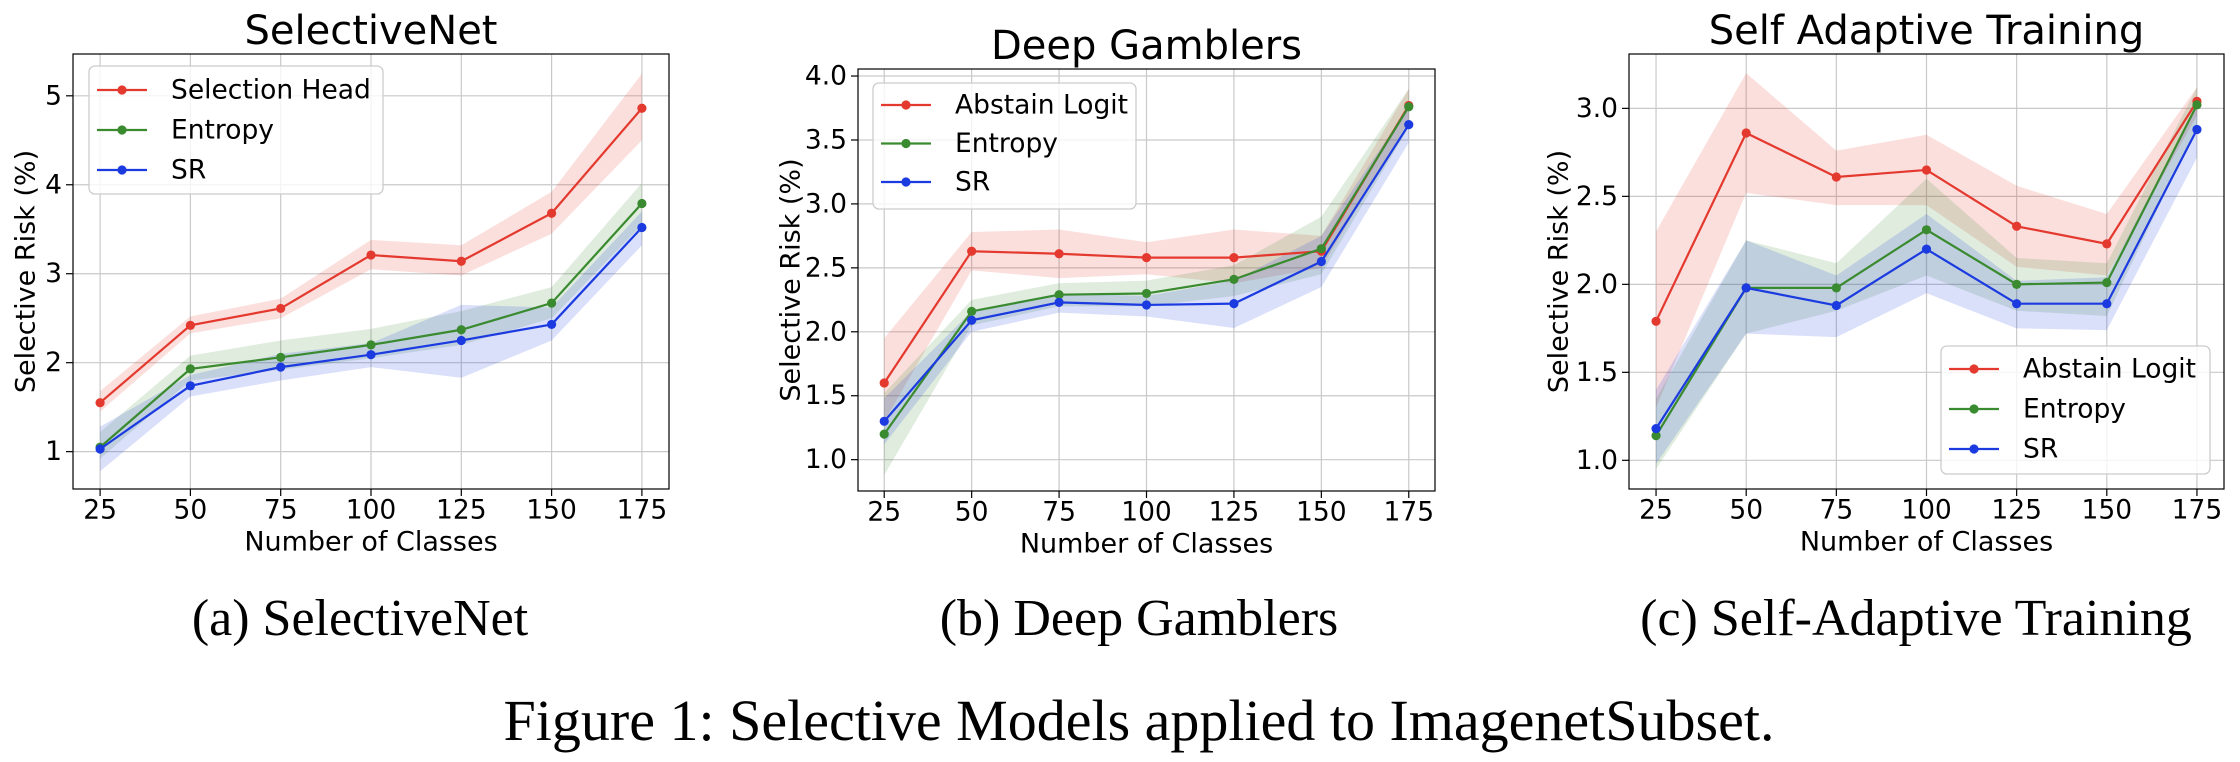 The width and height of the screenshot is (2240, 762). What do you see at coordinates (972, 182) in the screenshot?
I see `legend-label-sr: SR` at bounding box center [972, 182].